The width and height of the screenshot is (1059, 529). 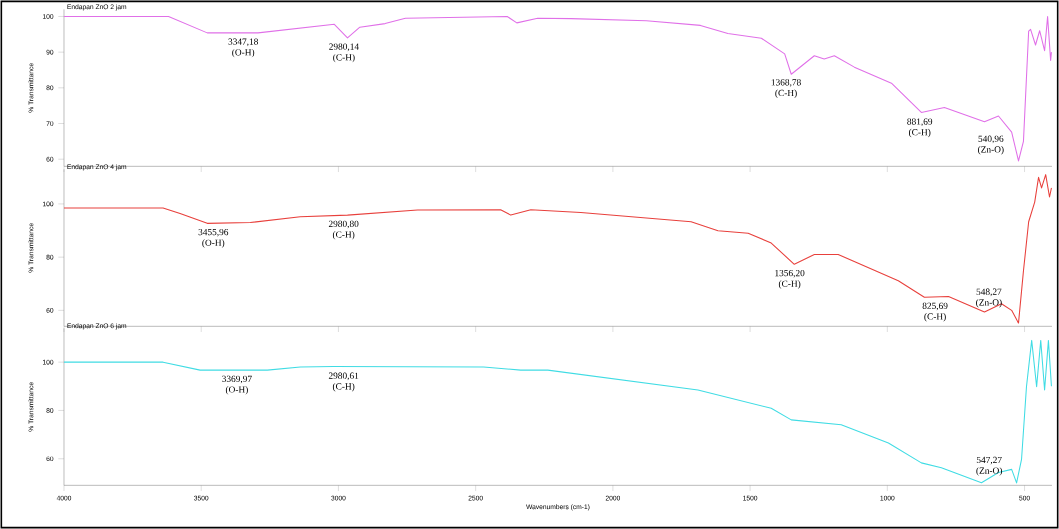 I want to click on annotation: 825,69 (C-H), so click(x=935, y=312).